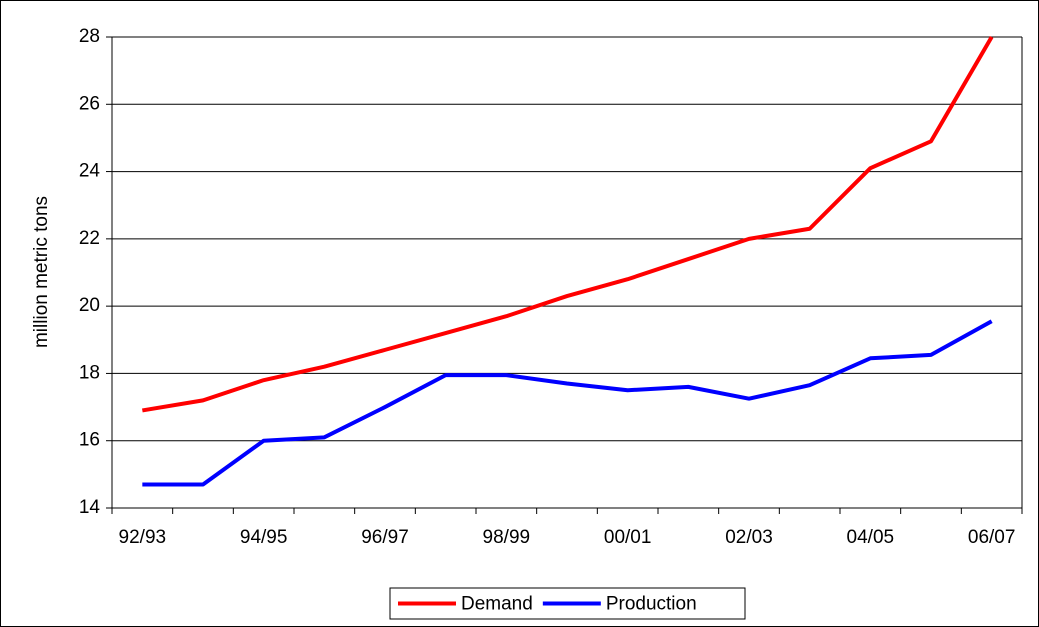  What do you see at coordinates (89, 238) in the screenshot?
I see `y-tick-label: 22` at bounding box center [89, 238].